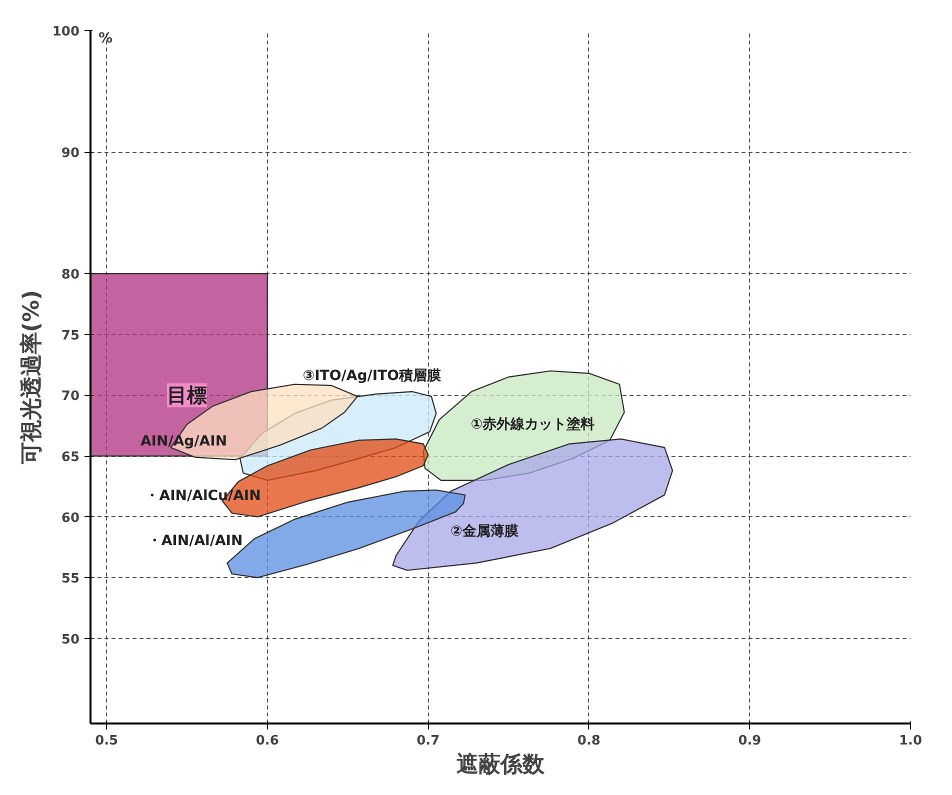  I want to click on y-tick-label: 80, so click(70, 275).